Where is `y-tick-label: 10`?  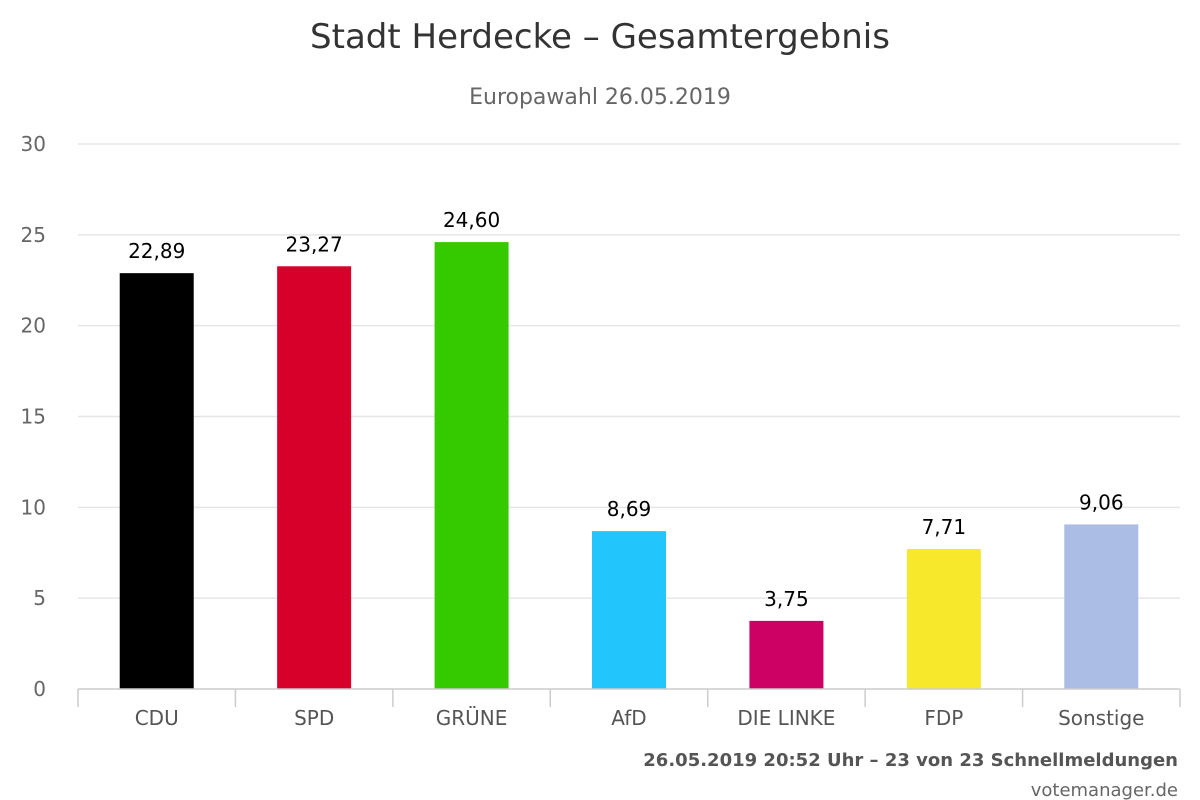
y-tick-label: 10 is located at coordinates (33, 507).